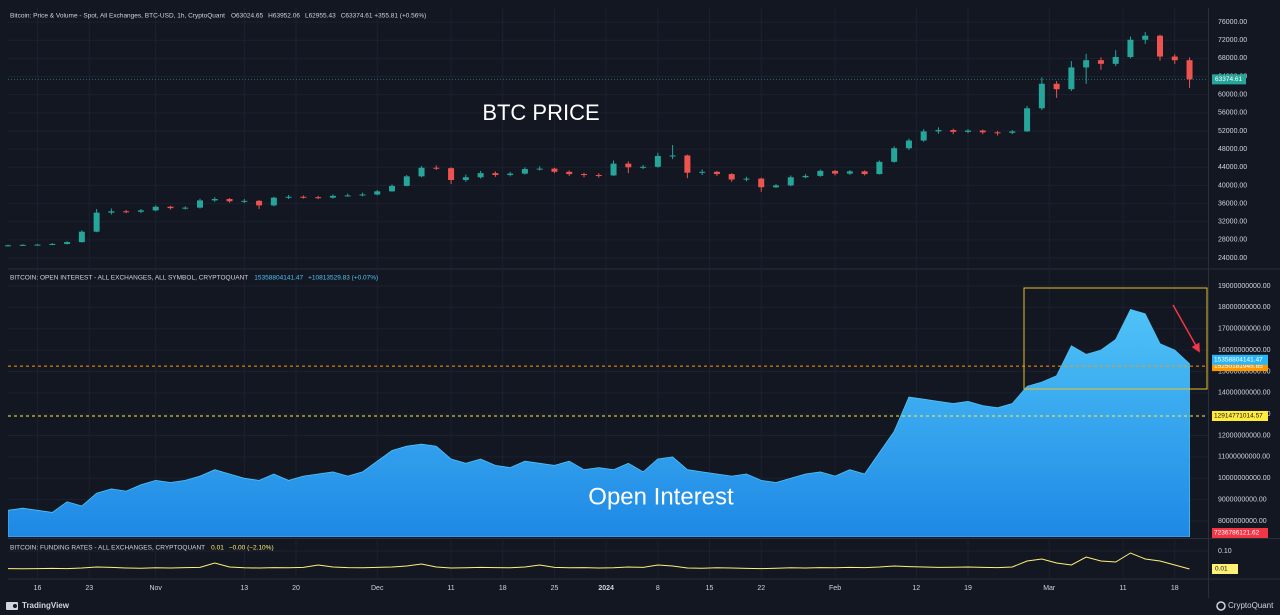 The width and height of the screenshot is (1280, 615). What do you see at coordinates (968, 588) in the screenshot?
I see `x-tick-label: 19` at bounding box center [968, 588].